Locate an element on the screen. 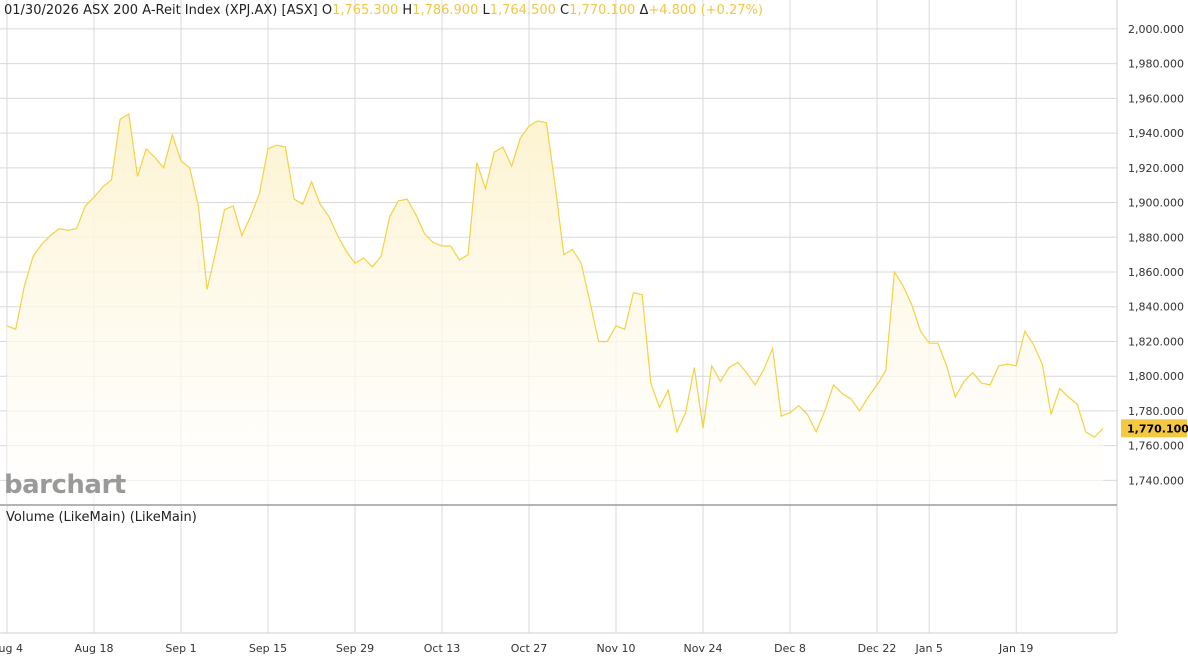 The image size is (1188, 661). x-tick-label: Aug 4 is located at coordinates (11, 648).